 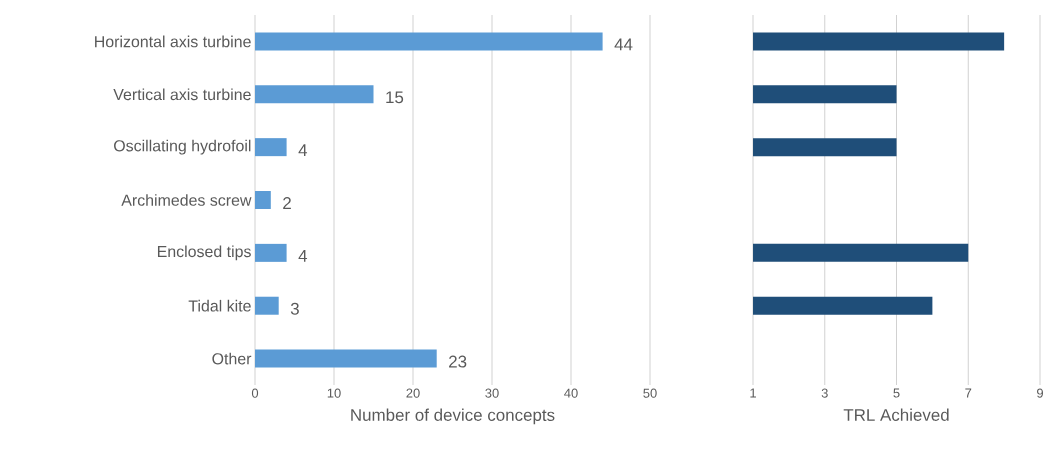 What do you see at coordinates (458, 361) in the screenshot?
I see `data-label: 23` at bounding box center [458, 361].